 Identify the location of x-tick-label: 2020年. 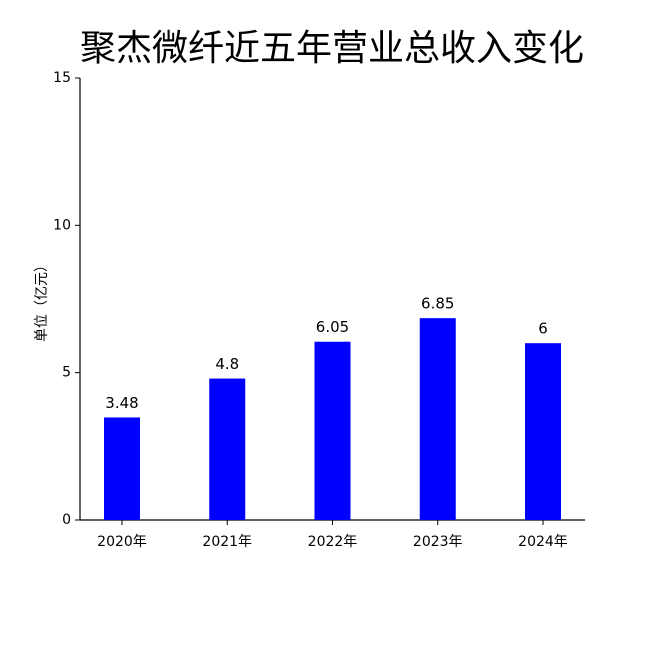
(122, 542).